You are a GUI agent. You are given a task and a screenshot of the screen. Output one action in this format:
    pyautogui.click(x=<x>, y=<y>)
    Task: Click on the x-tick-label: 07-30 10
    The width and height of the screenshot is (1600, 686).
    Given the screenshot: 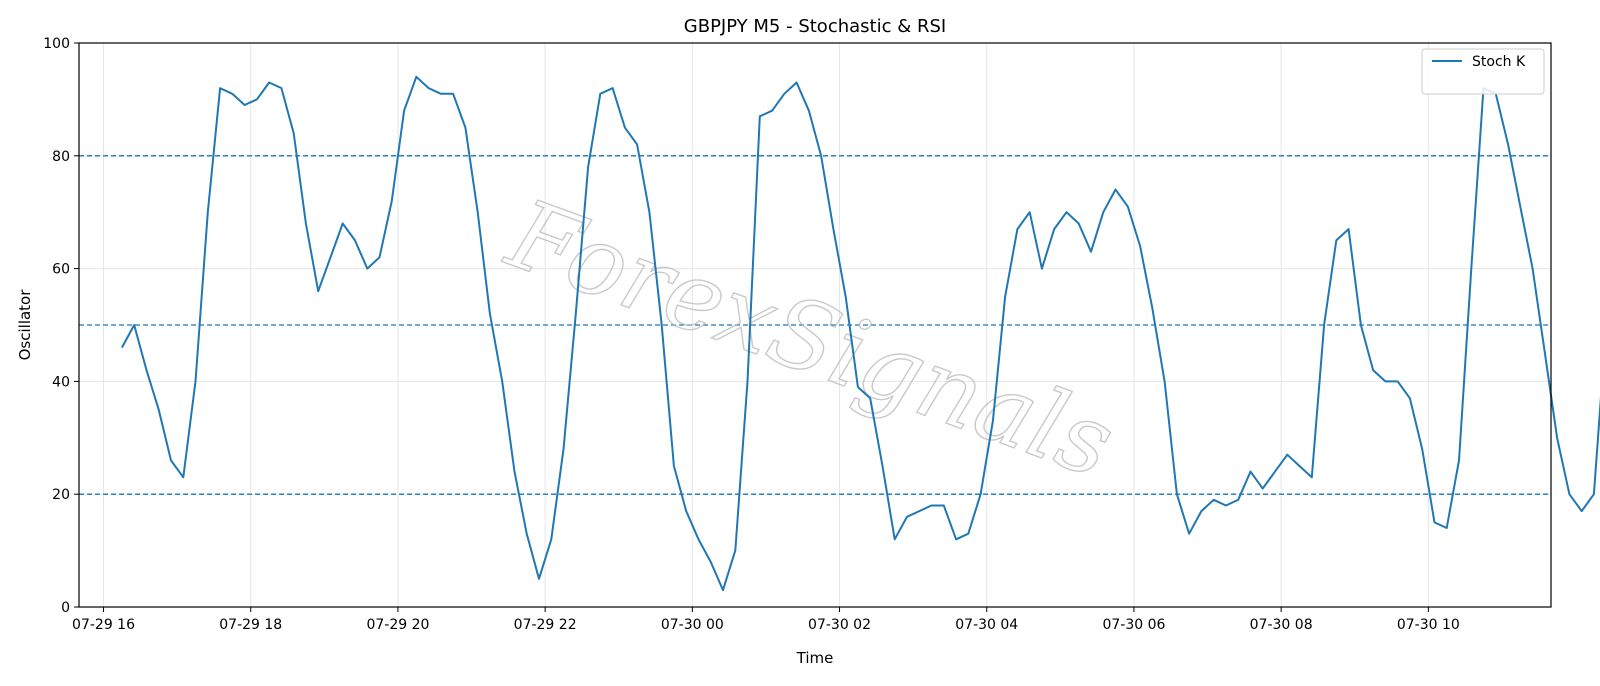 What is the action you would take?
    pyautogui.click(x=1428, y=625)
    